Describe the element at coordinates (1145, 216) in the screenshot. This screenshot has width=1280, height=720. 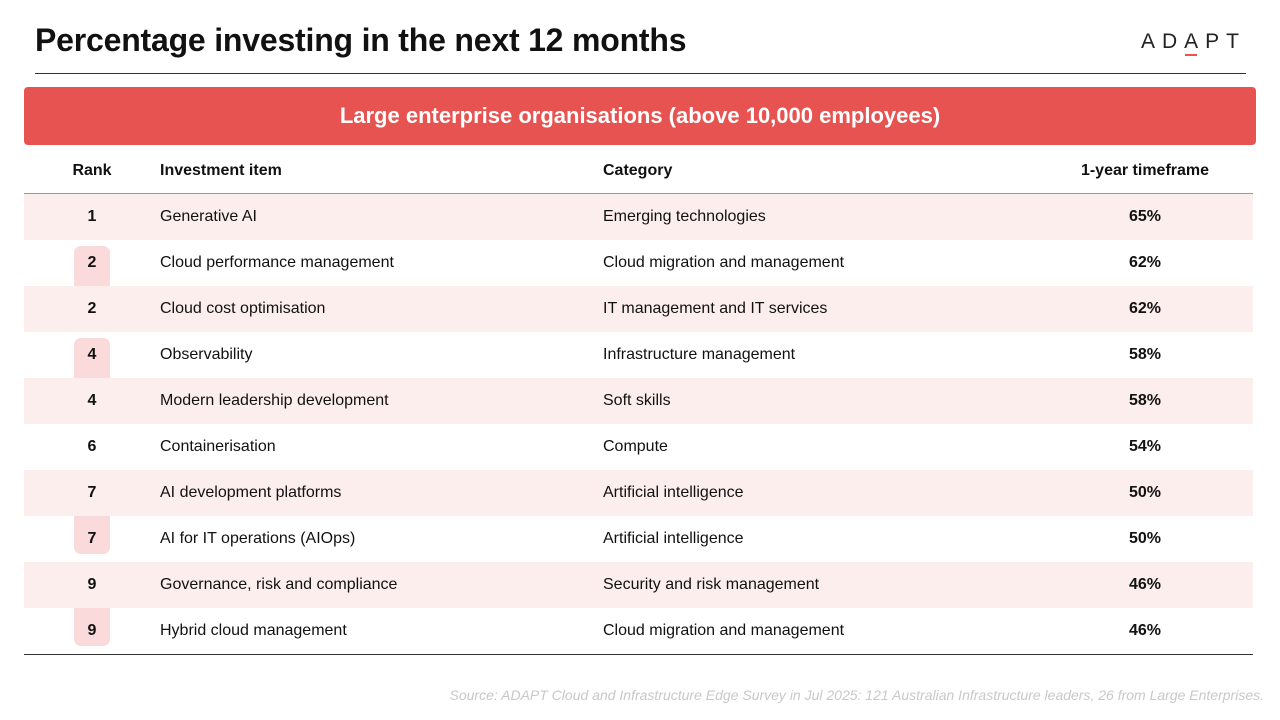
I see `timeframe-cell: 65%` at that location.